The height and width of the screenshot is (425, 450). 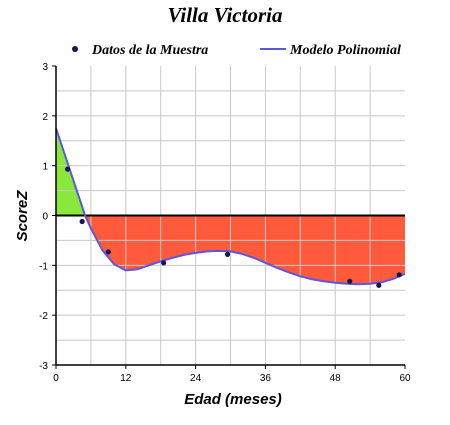 I want to click on x-tick-label: 0, so click(x=56, y=378).